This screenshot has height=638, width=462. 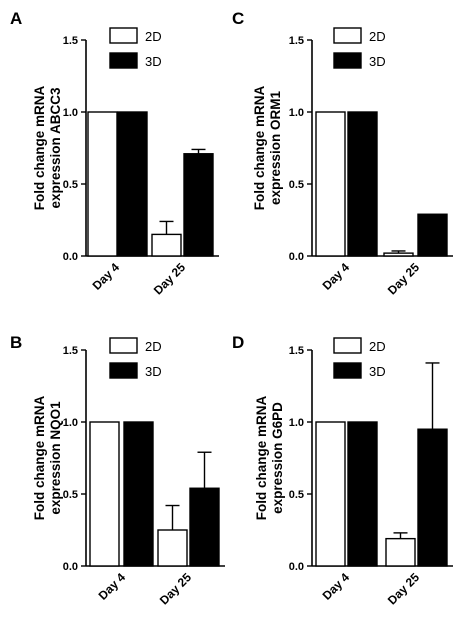 I want to click on panel-letter: D, so click(x=238, y=342).